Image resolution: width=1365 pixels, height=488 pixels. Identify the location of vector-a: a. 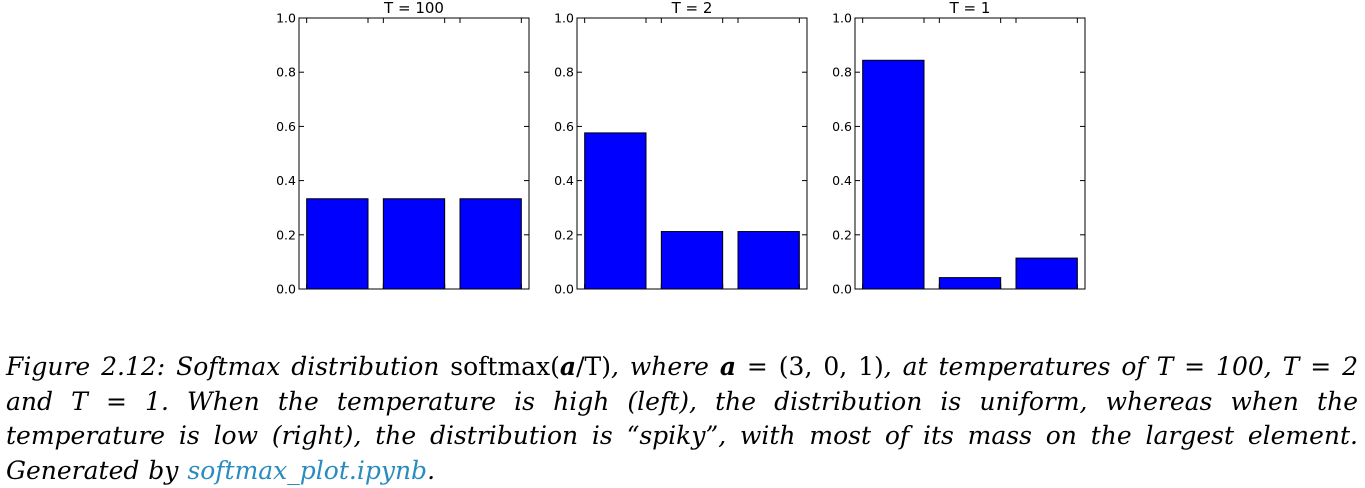
(728, 366).